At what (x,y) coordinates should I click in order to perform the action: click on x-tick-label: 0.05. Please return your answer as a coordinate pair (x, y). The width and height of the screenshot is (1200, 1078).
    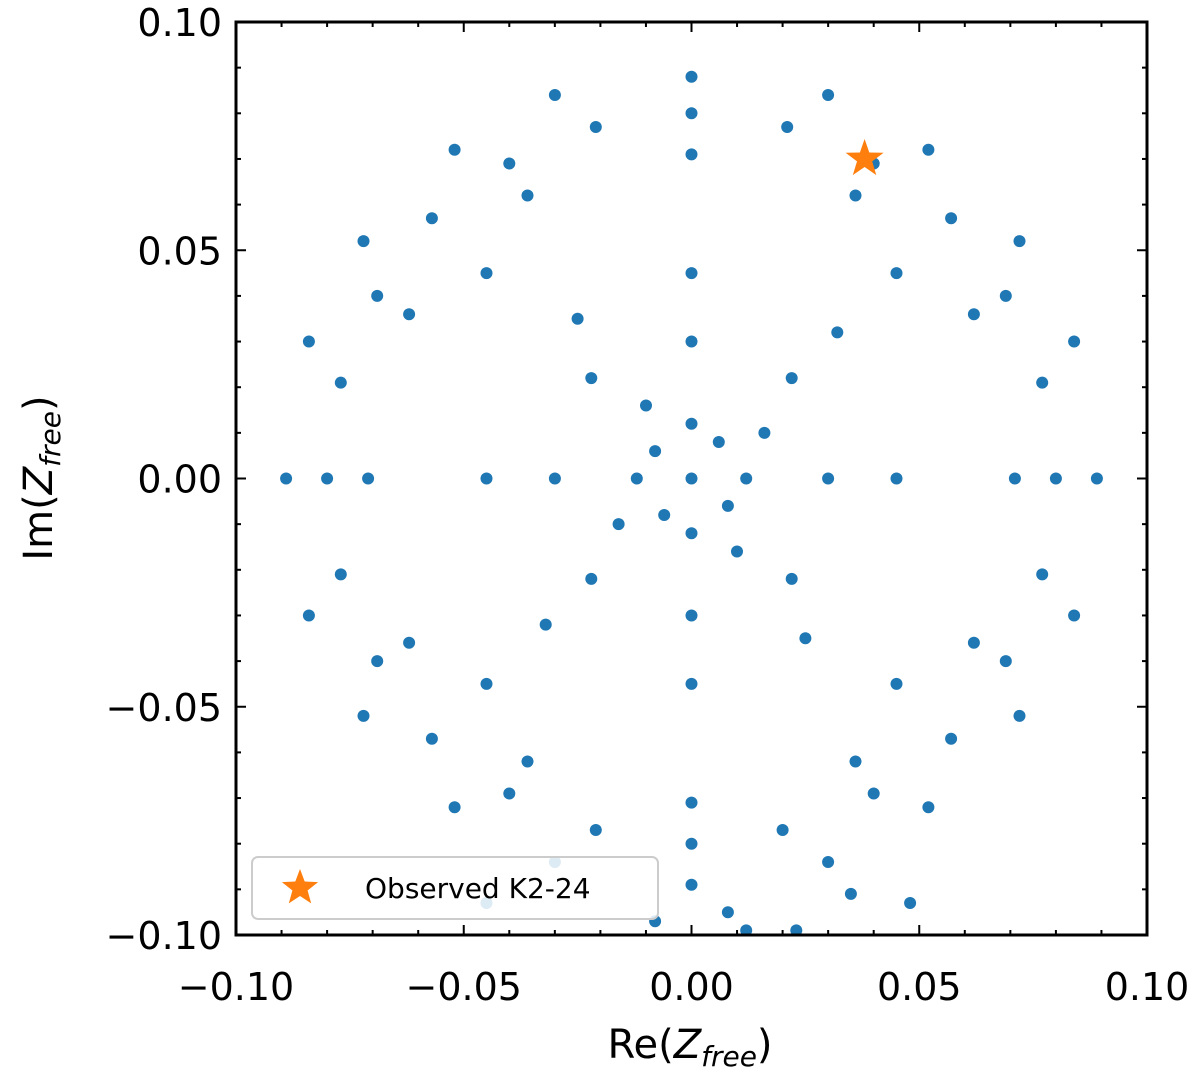
    Looking at the image, I should click on (919, 987).